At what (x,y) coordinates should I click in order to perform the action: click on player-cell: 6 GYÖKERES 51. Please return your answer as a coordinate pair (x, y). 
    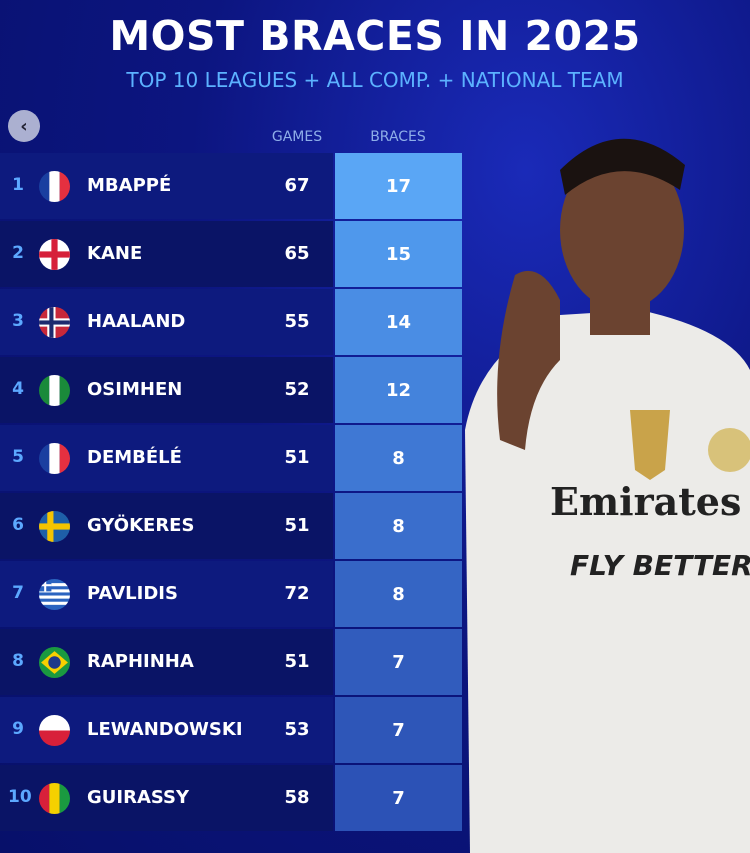
    Looking at the image, I should click on (166, 526).